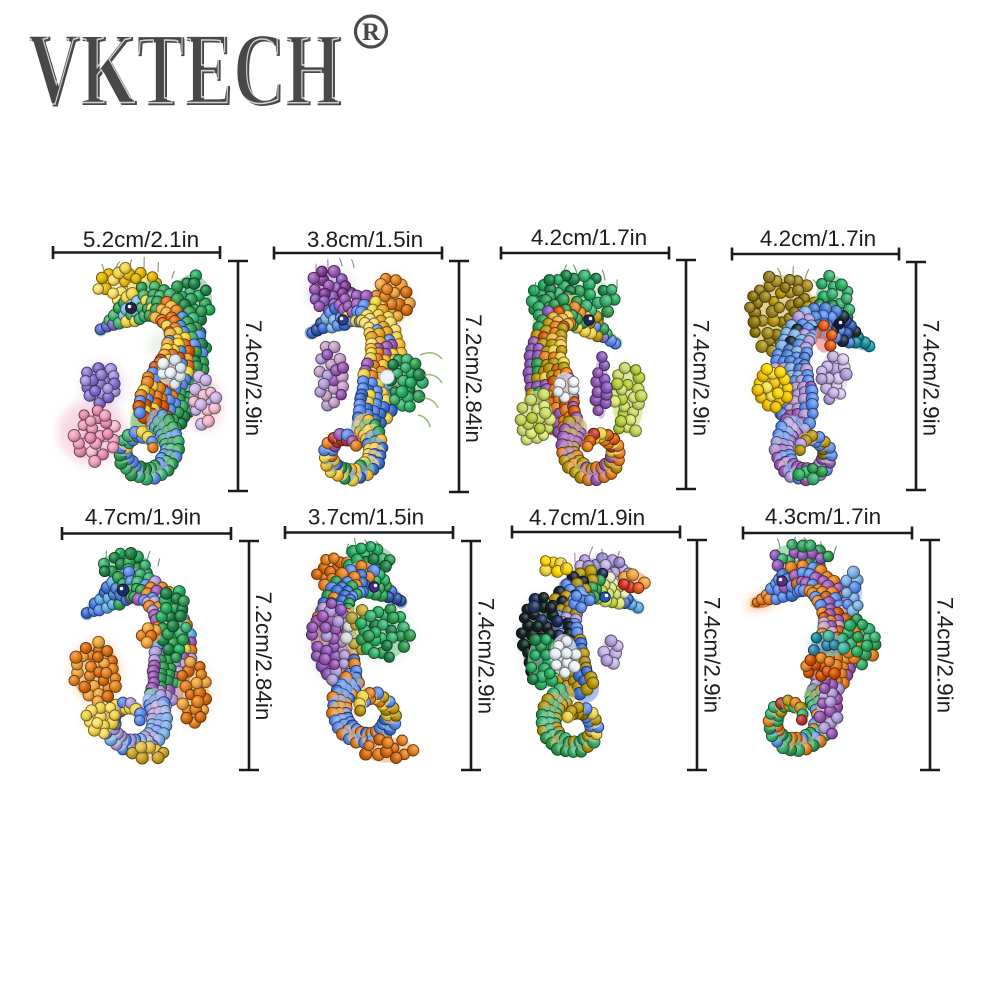 The image size is (1001, 1006). Describe the element at coordinates (371, 32) in the screenshot. I see `svg-text: R` at that location.